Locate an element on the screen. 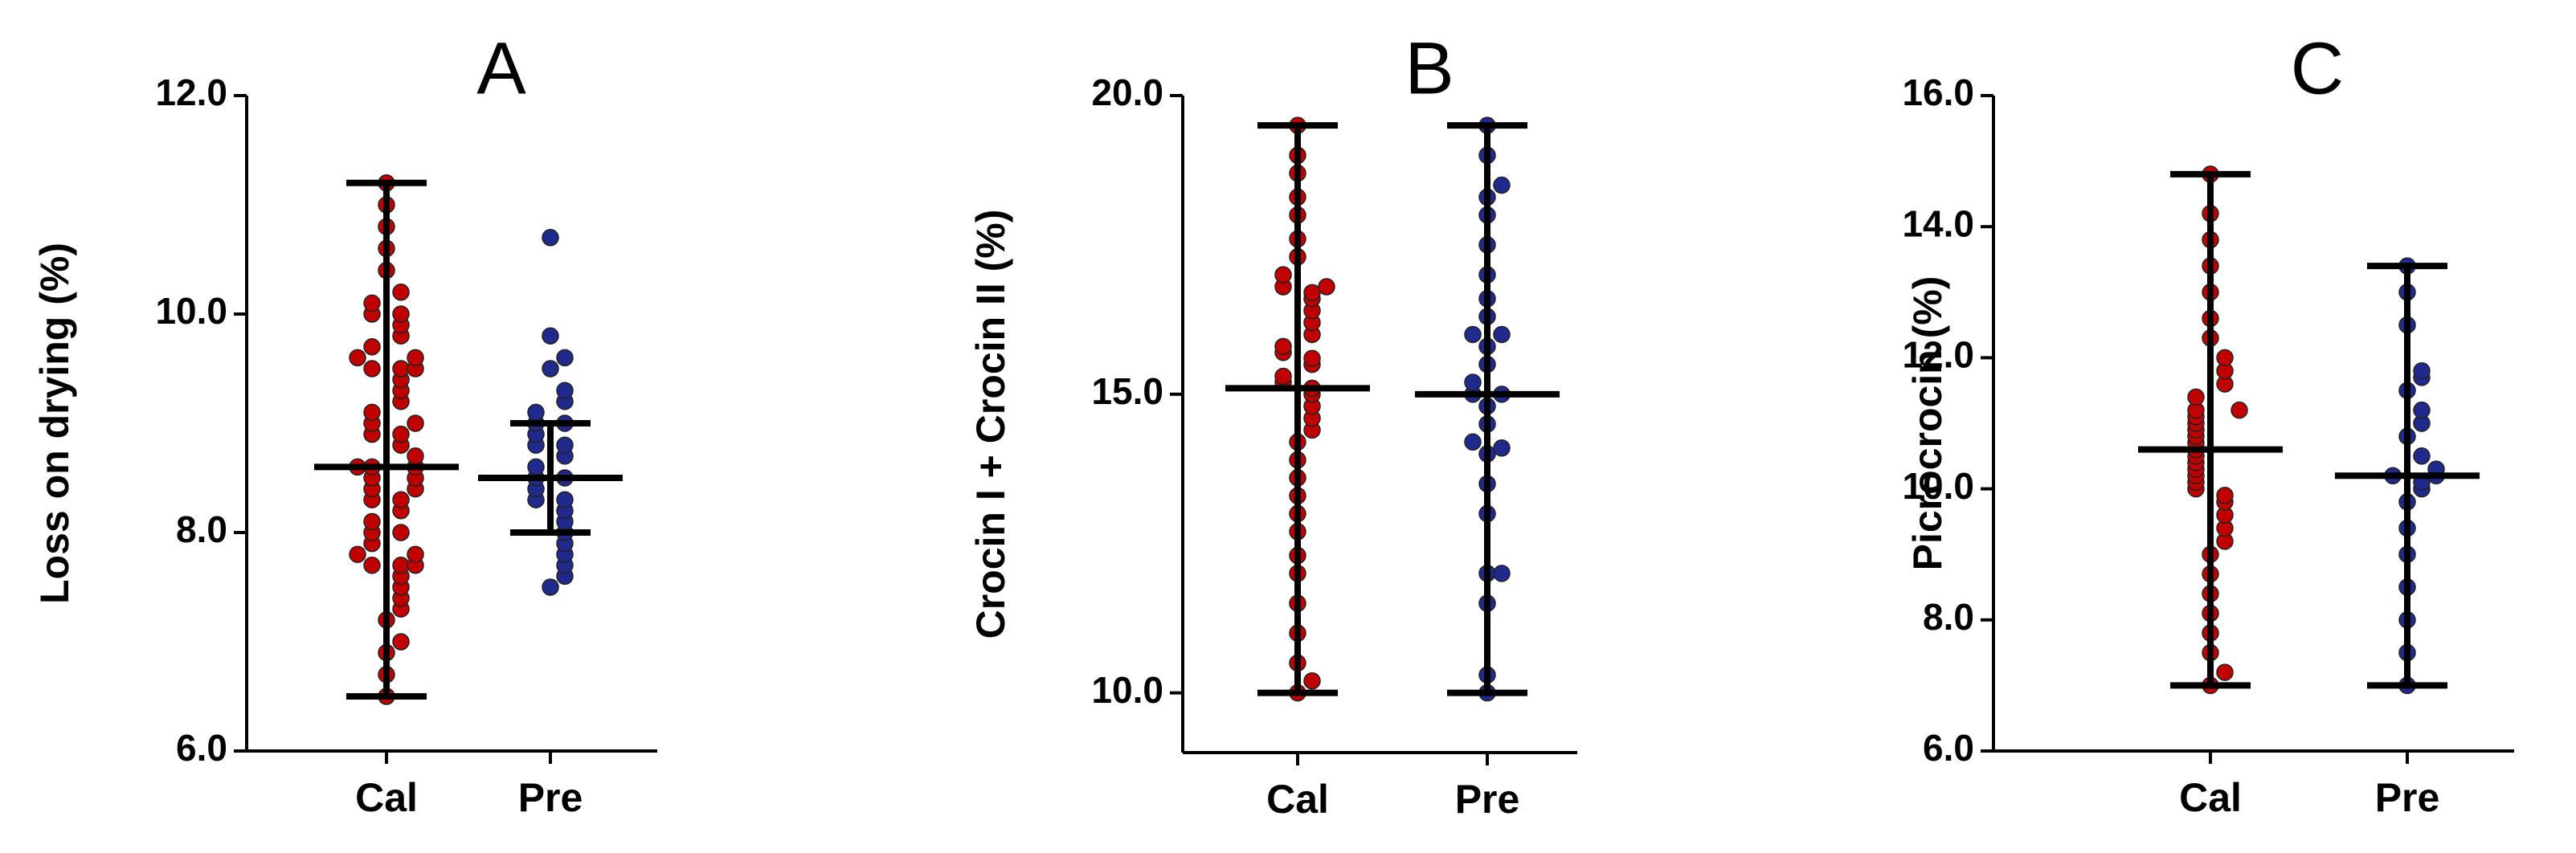  y-tick-label: 15.0 is located at coordinates (1127, 391).